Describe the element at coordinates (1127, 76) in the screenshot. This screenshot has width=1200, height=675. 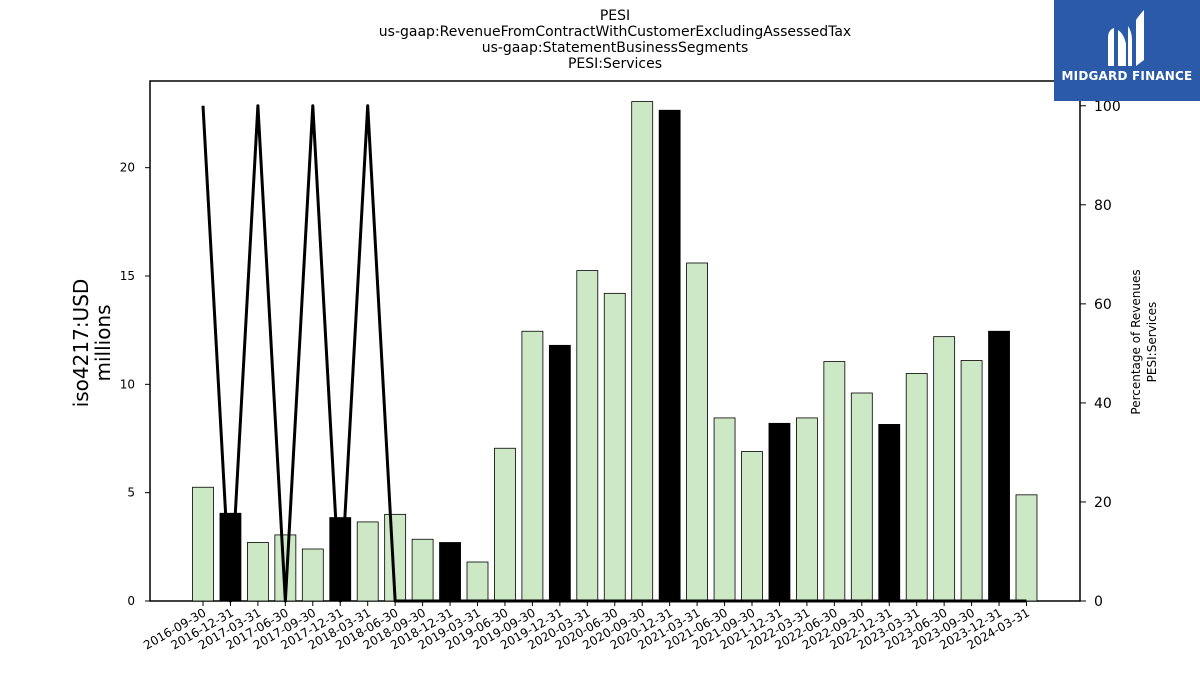
I see `logo-text: MIDGARD FINANCE` at that location.